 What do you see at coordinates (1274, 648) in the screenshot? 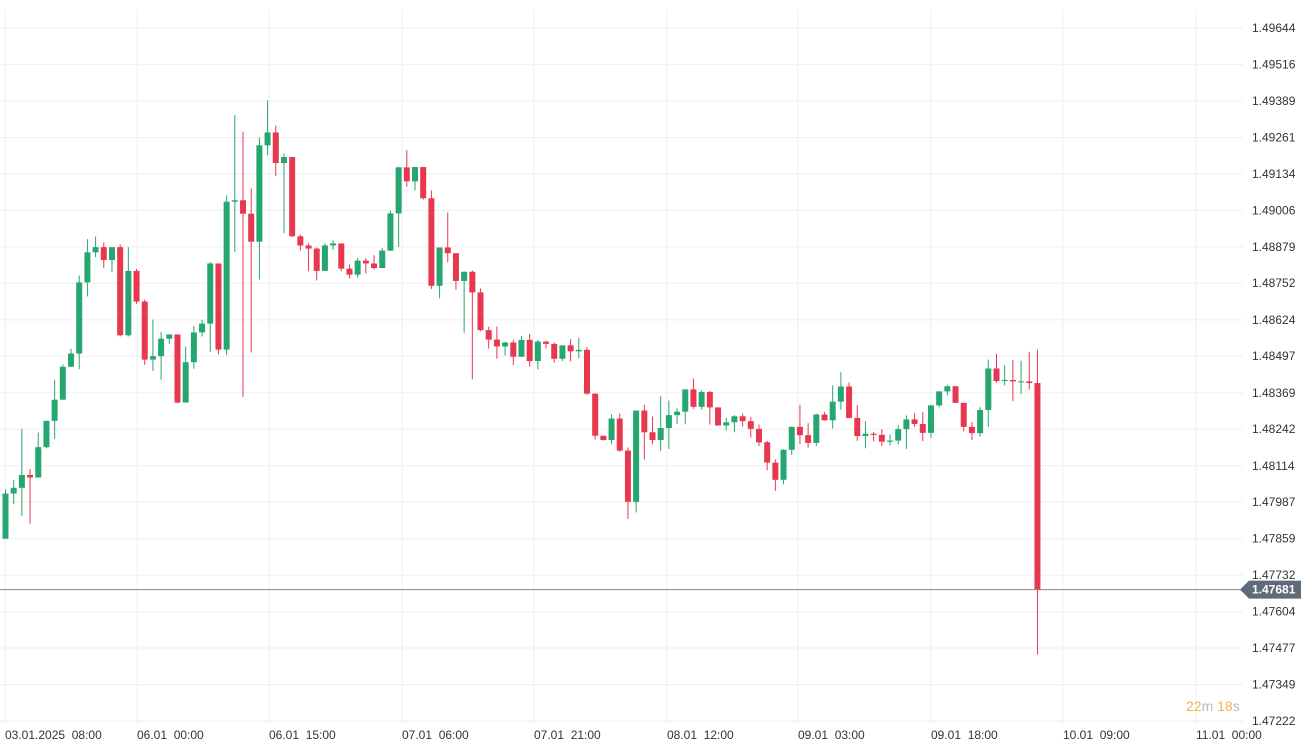
I see `y-tick-label: 1.47477` at bounding box center [1274, 648].